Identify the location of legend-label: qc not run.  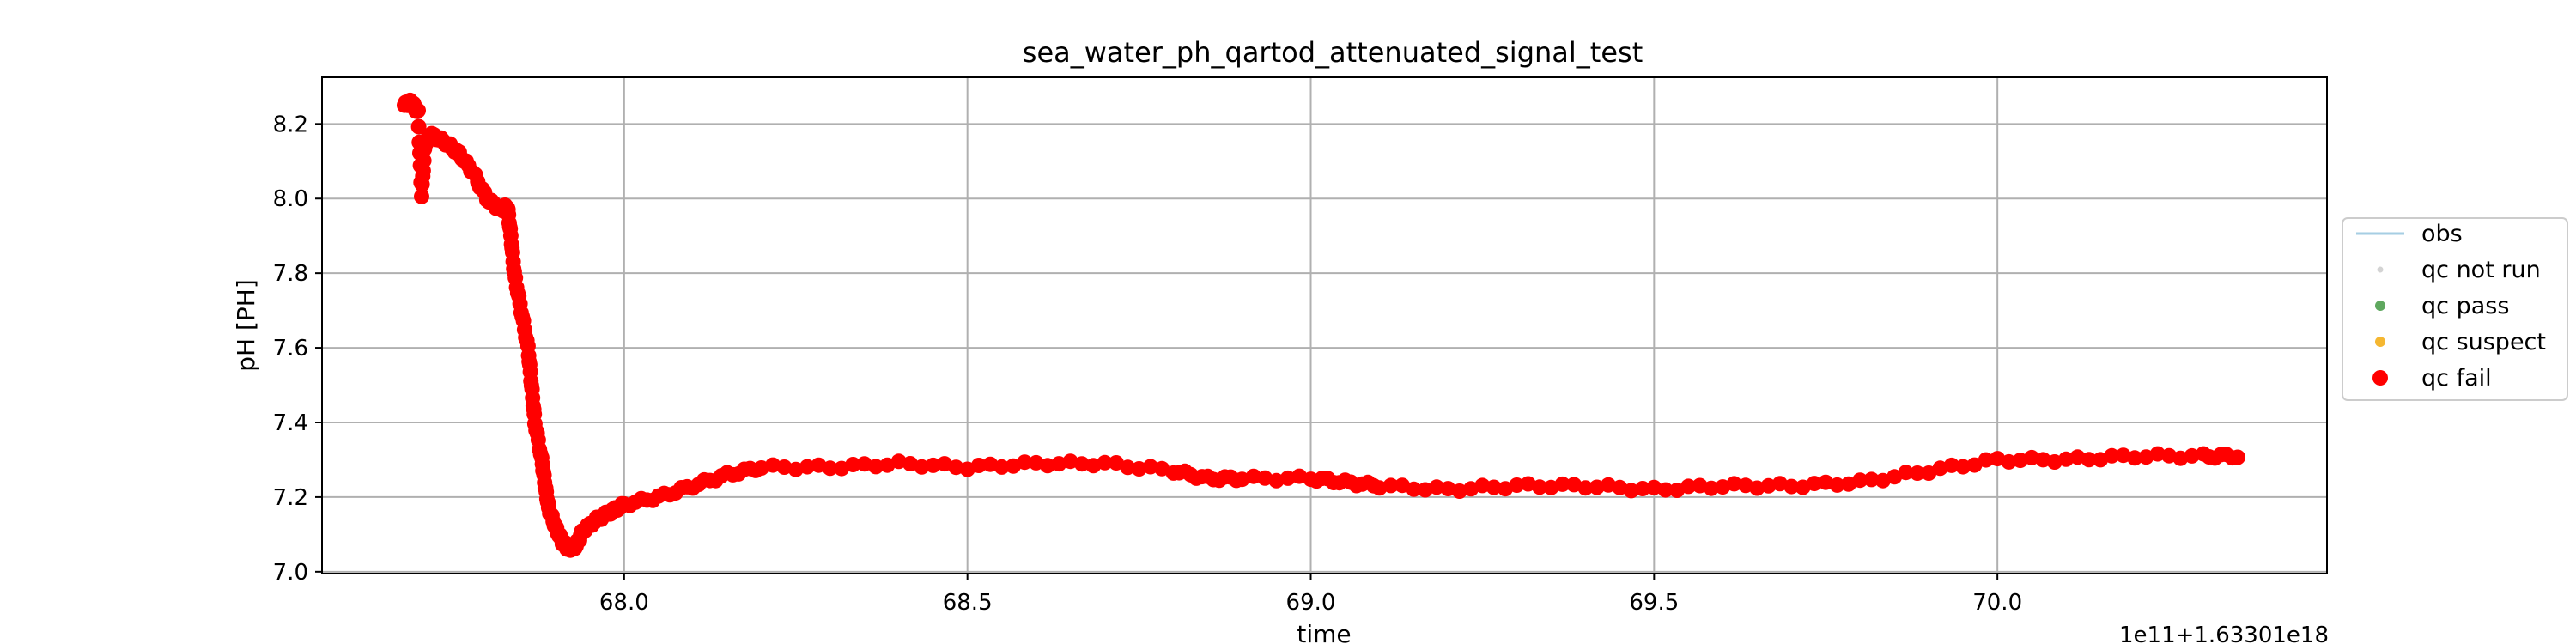
(2481, 270).